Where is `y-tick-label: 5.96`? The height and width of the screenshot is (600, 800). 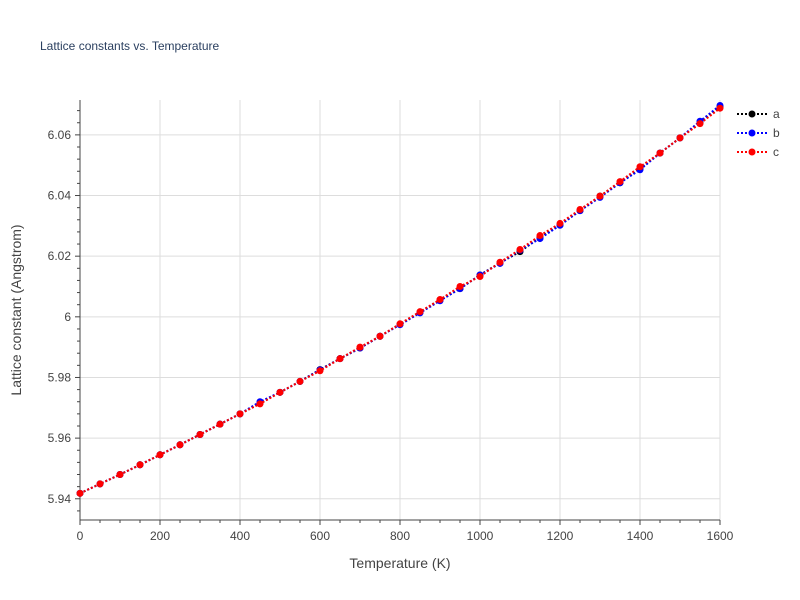
y-tick-label: 5.96 is located at coordinates (60, 438).